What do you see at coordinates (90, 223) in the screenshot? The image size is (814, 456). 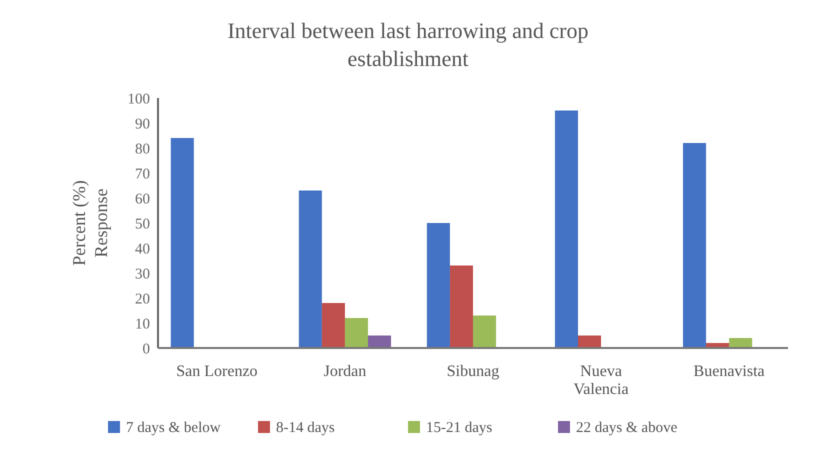 I see `y-axis-title: Percent (%) Response` at bounding box center [90, 223].